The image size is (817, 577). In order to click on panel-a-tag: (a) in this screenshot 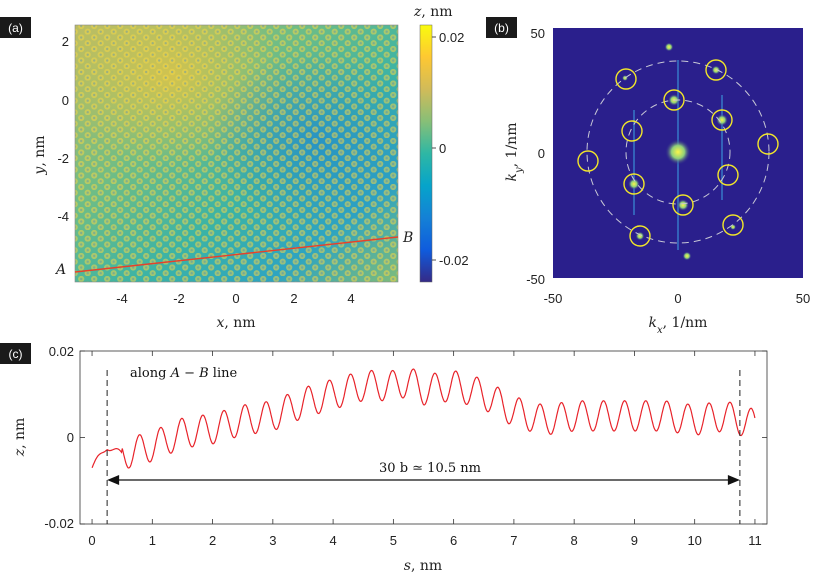, I will do `click(15, 28)`.